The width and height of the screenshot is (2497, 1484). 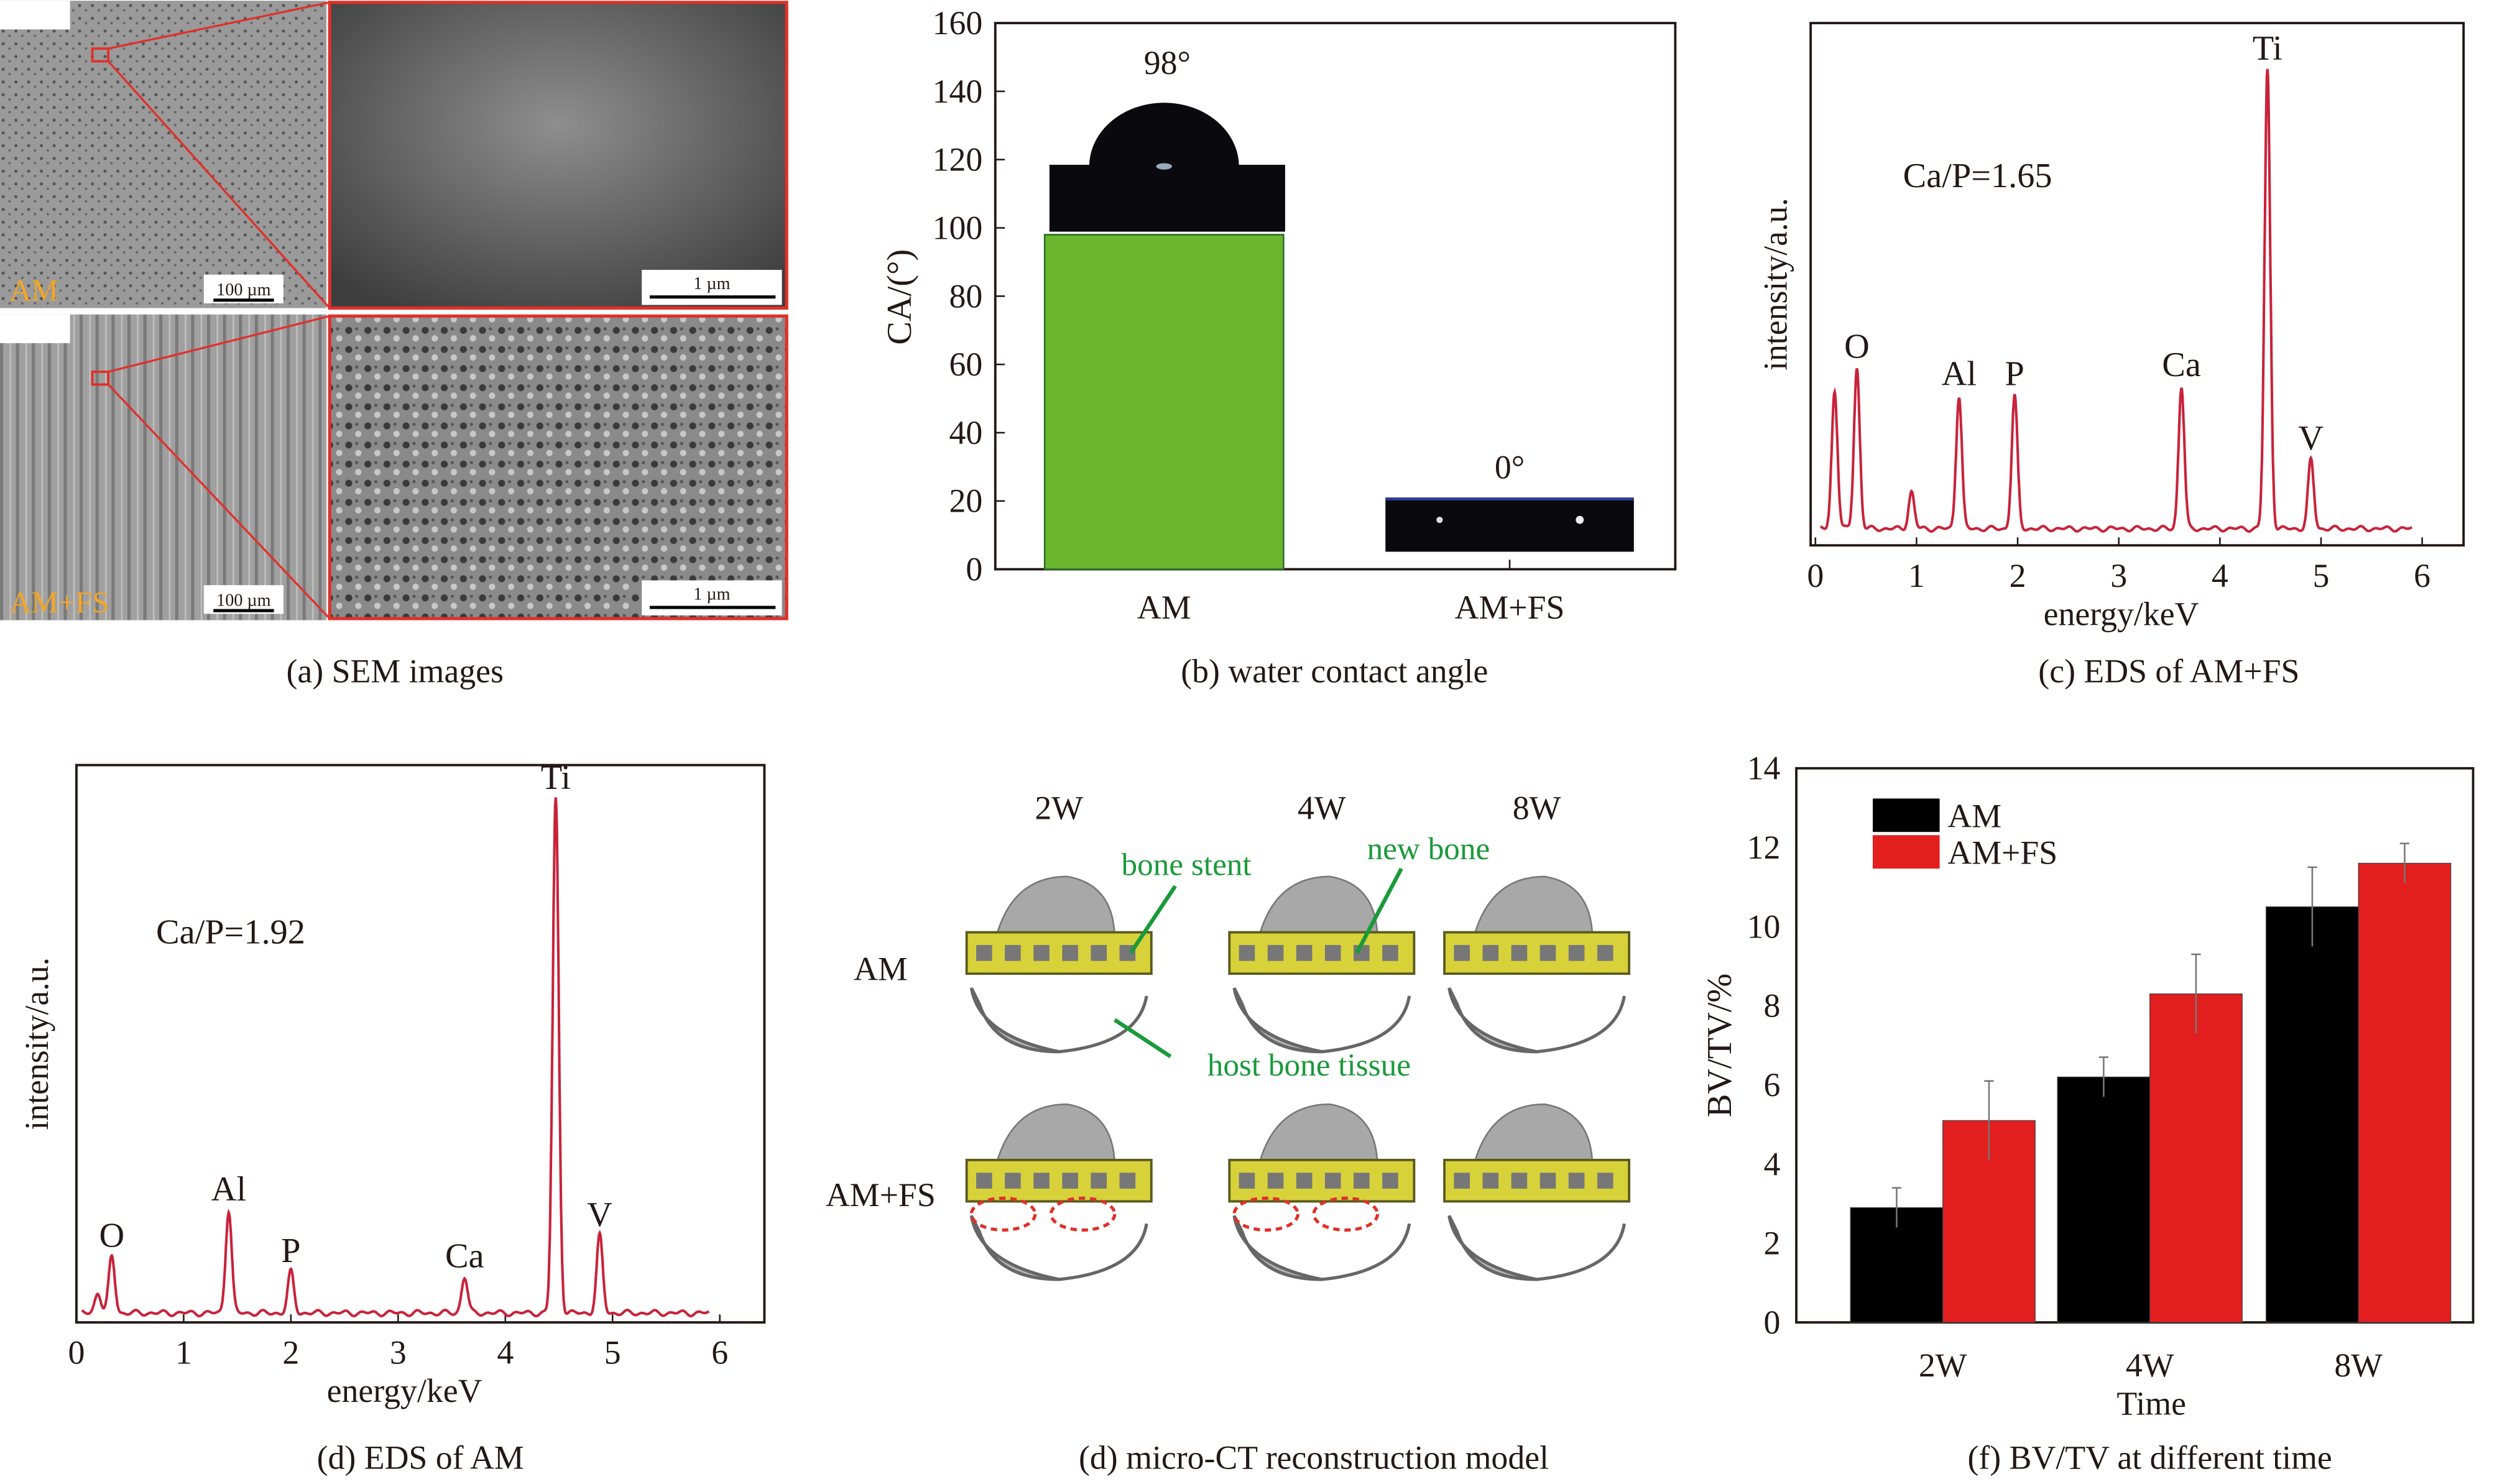 I want to click on caption-a: (a) SEM images, so click(x=394, y=670).